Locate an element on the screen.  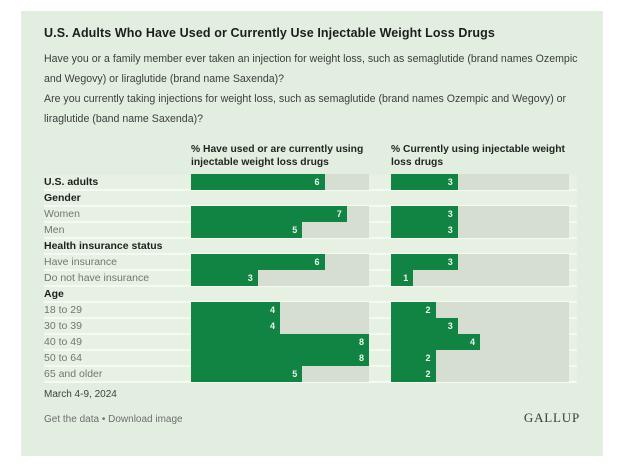
row-label: Gender is located at coordinates (62, 198).